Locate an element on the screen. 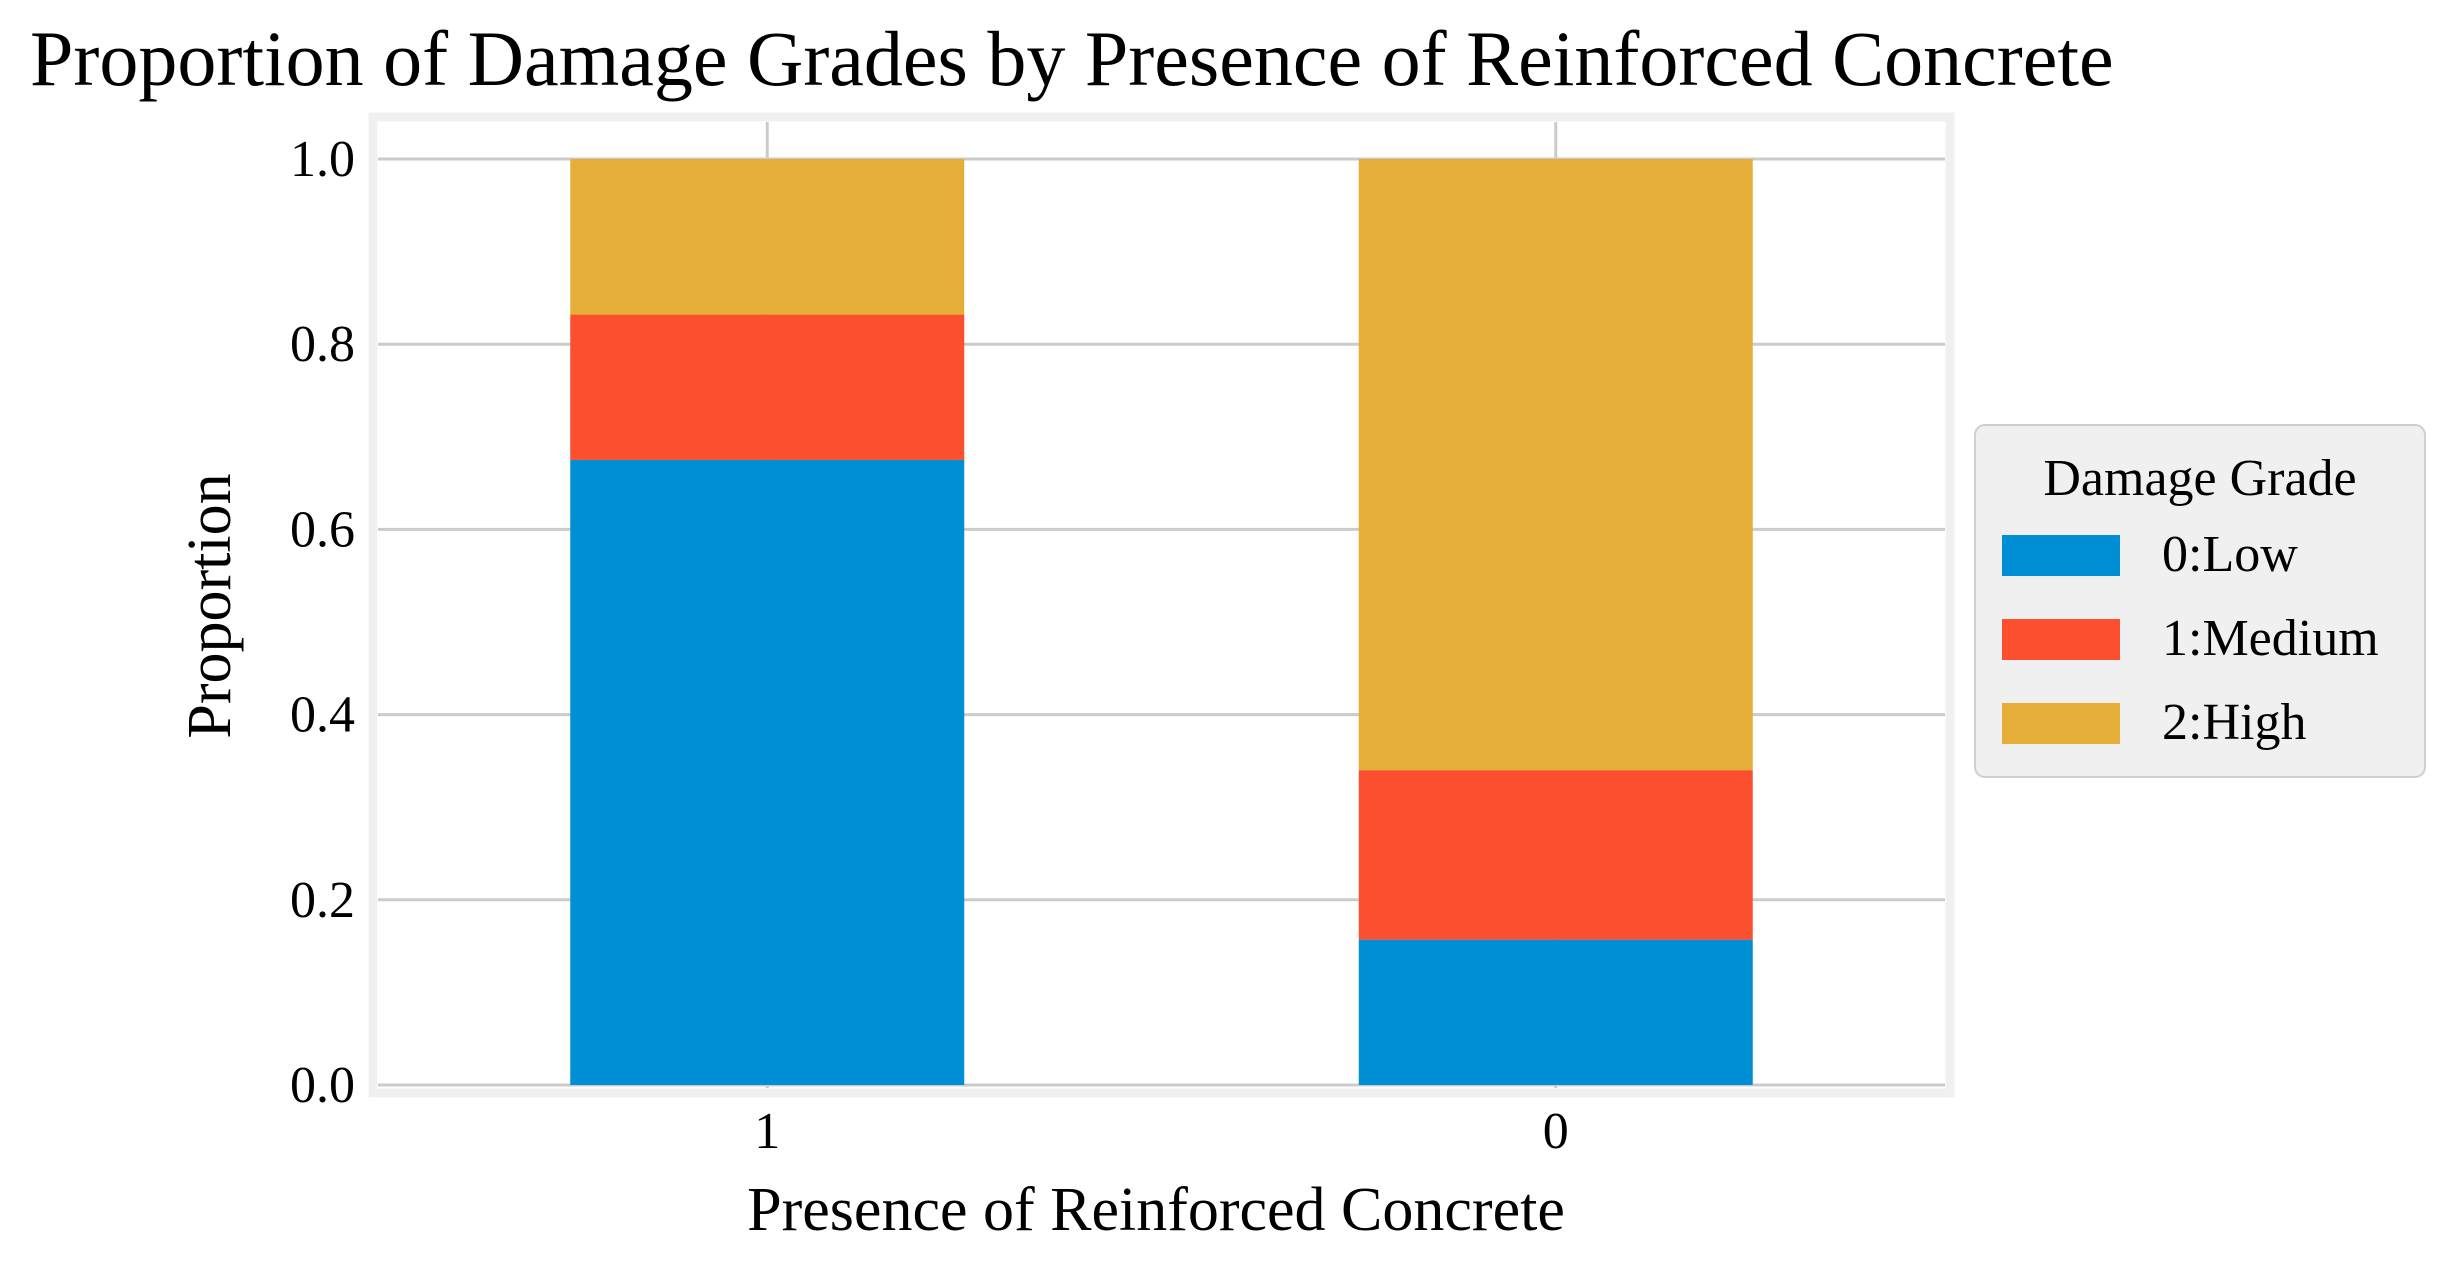 The width and height of the screenshot is (2447, 1264). legend-label: 0:Low is located at coordinates (2230, 554).